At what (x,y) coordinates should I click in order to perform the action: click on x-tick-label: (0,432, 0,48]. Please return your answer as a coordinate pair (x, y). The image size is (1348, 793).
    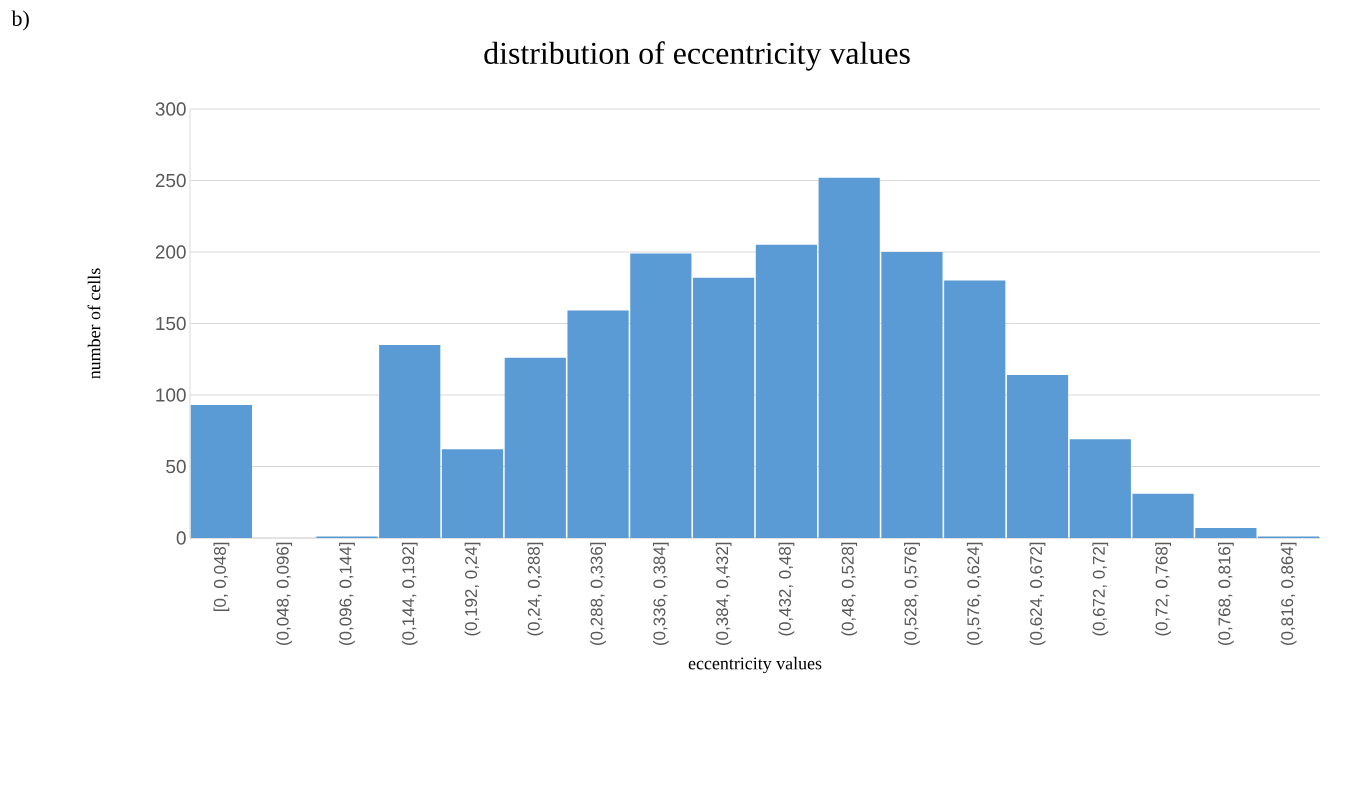
    Looking at the image, I should click on (786, 589).